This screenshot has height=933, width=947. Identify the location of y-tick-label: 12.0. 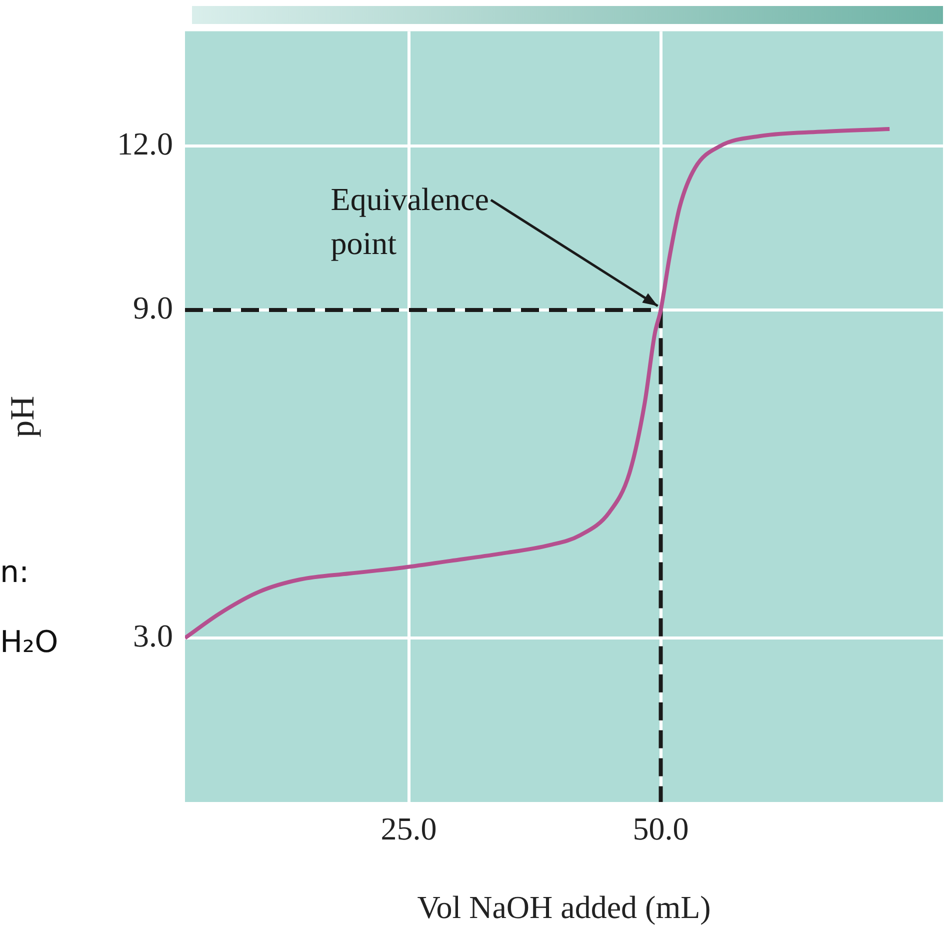
(145, 143).